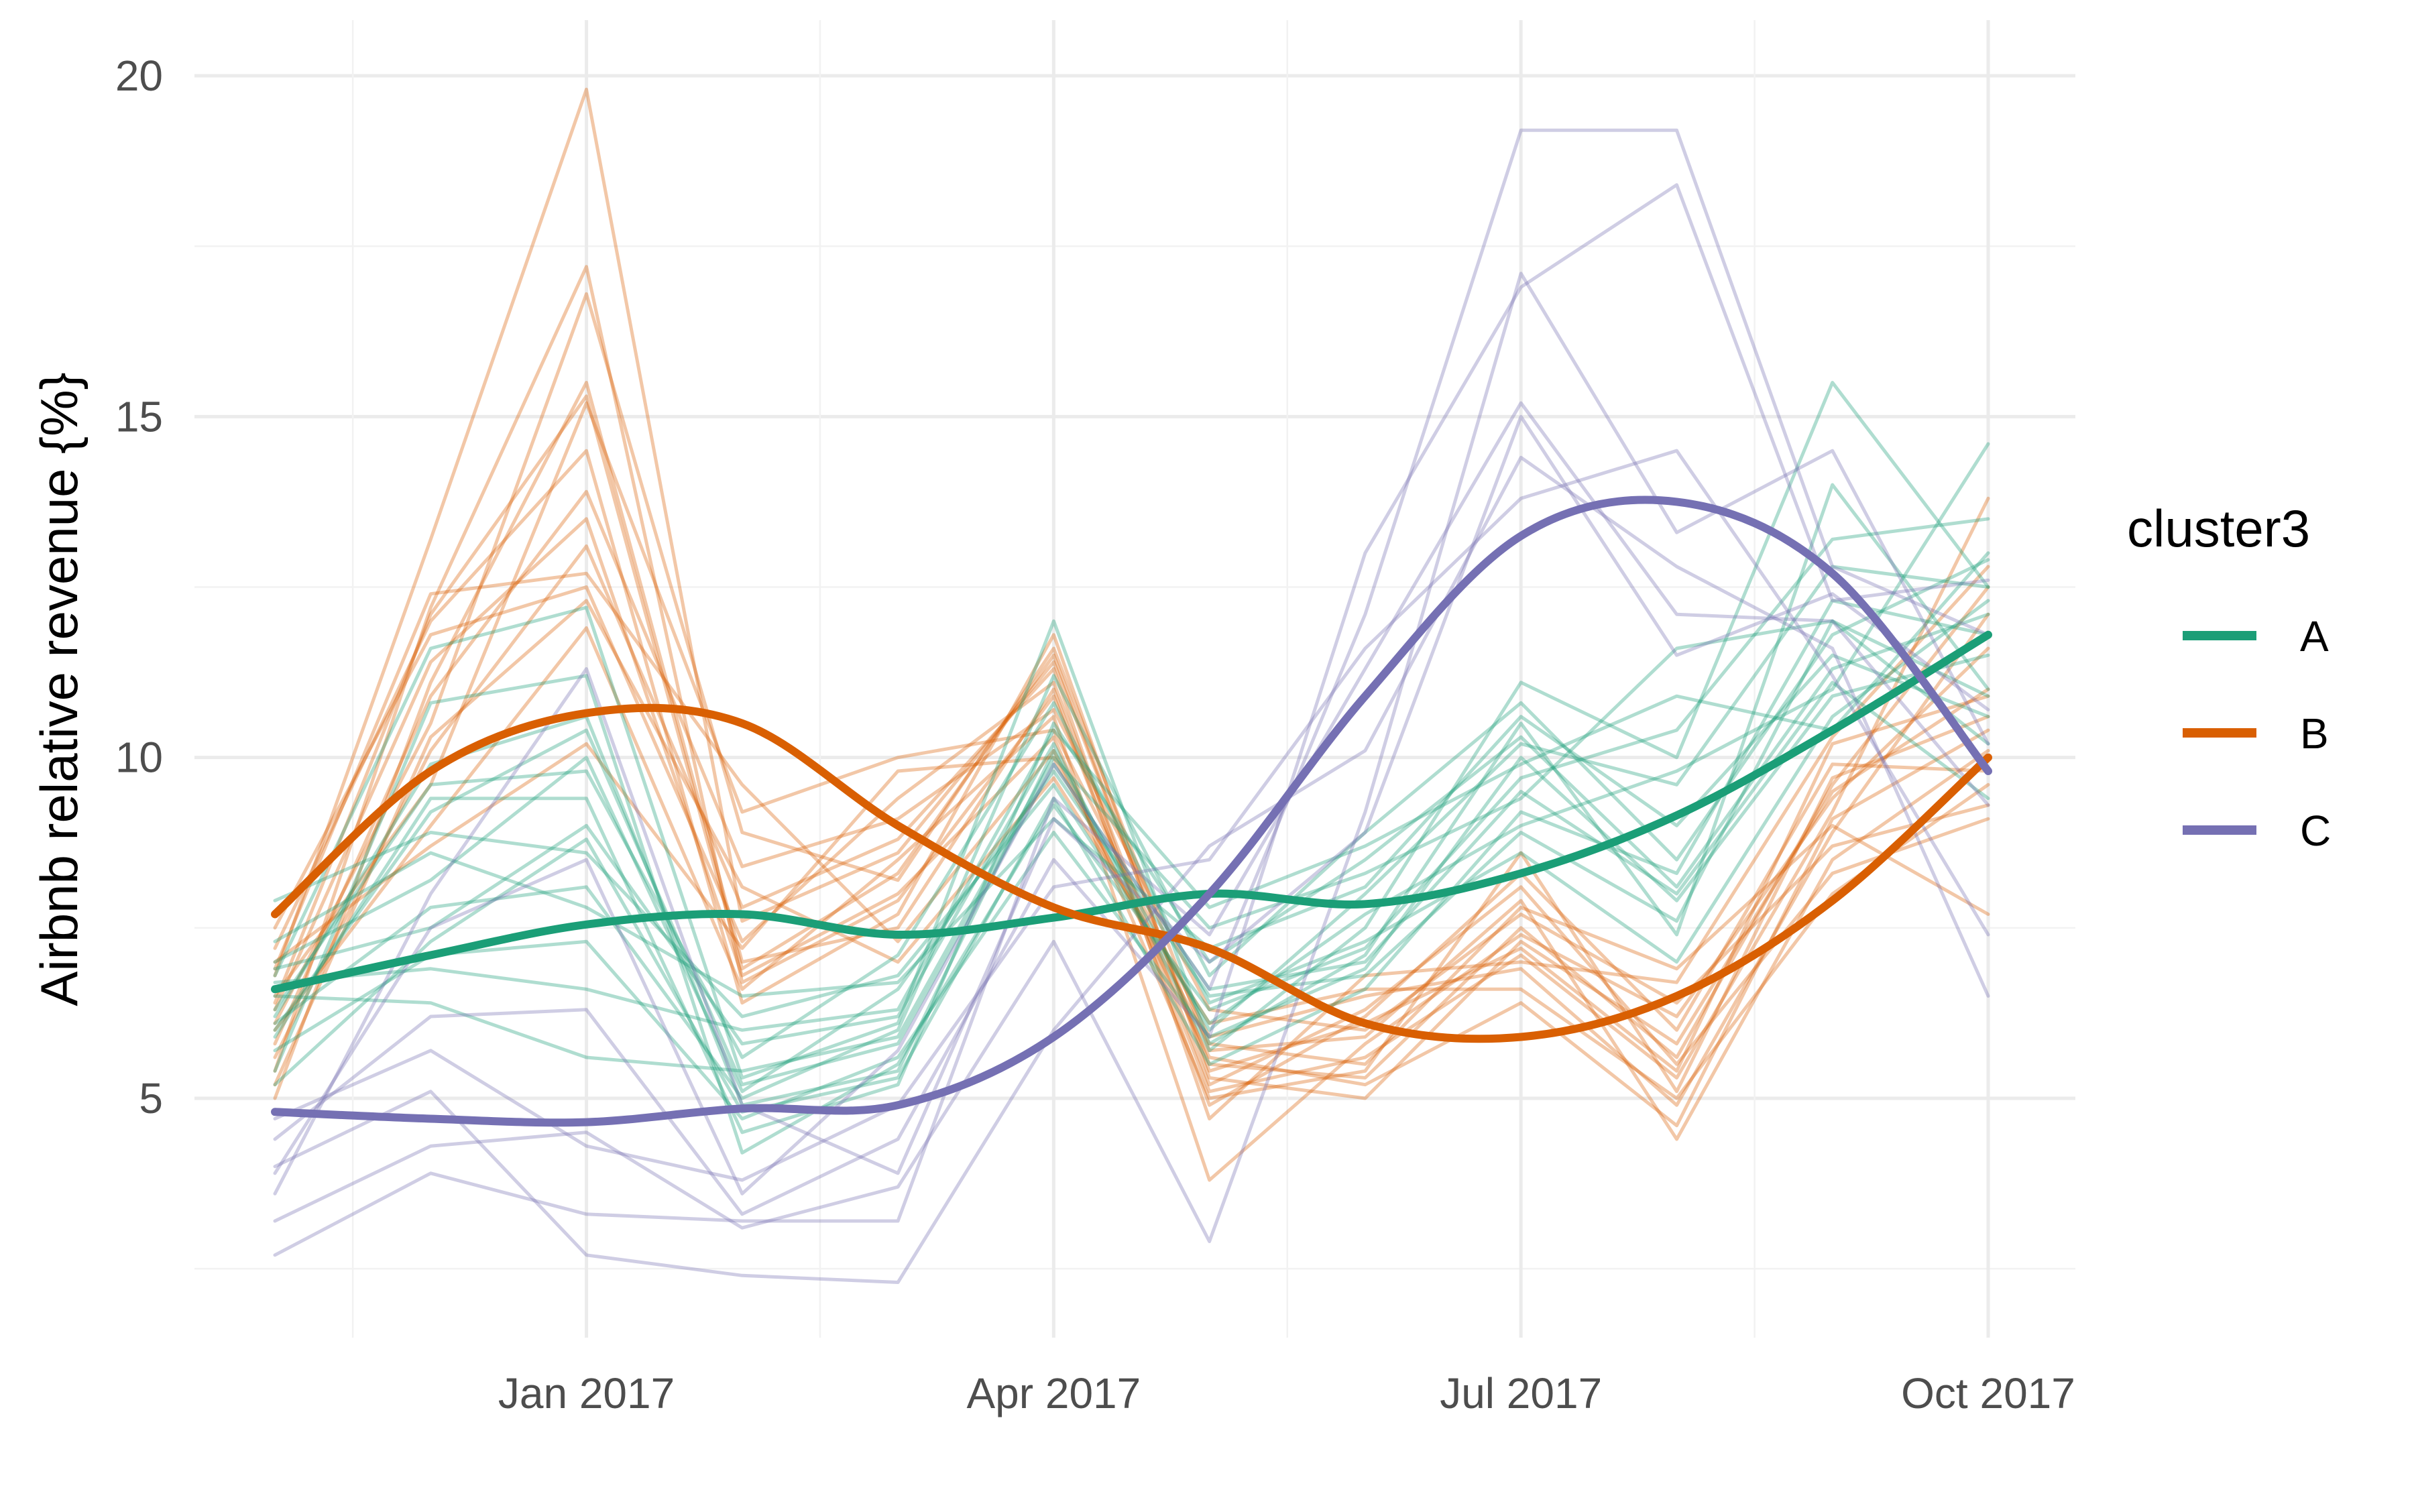 The height and width of the screenshot is (1512, 2414). I want to click on legend: cluster3 A B C, so click(2229, 677).